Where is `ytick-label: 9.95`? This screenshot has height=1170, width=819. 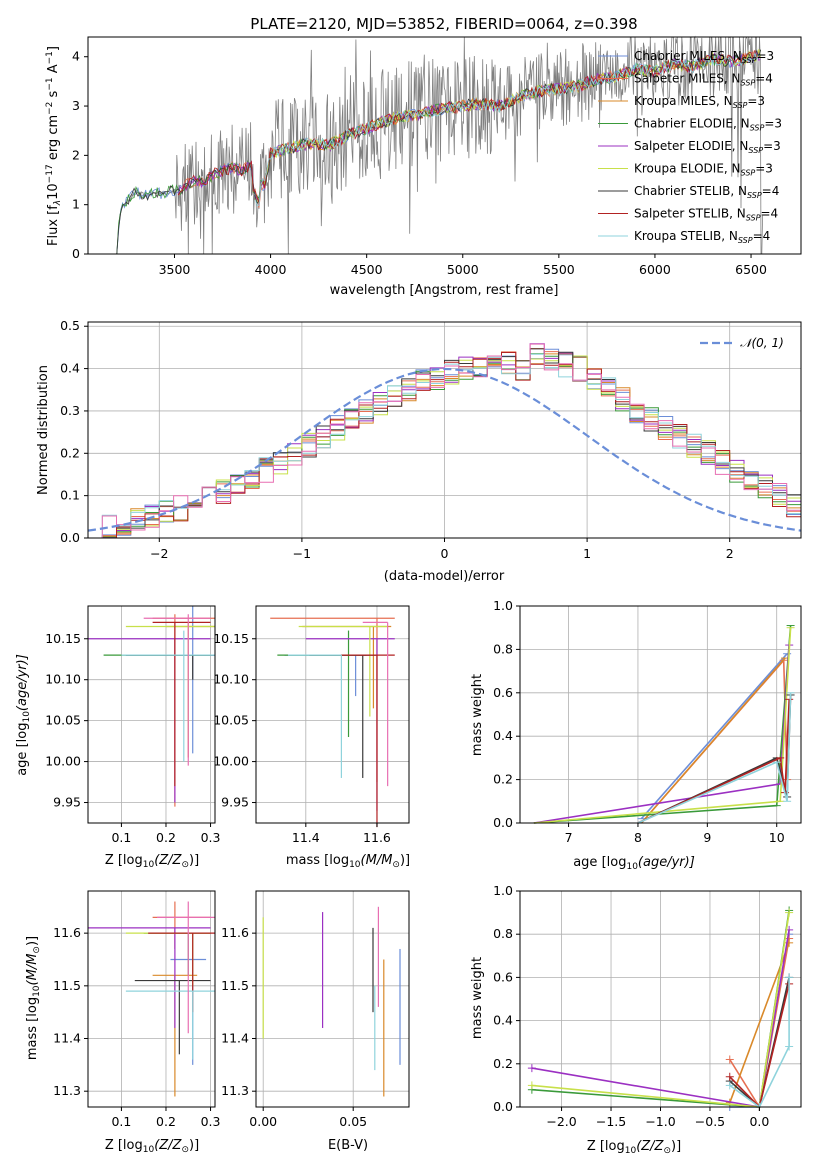
ytick-label: 9.95 is located at coordinates (67, 802).